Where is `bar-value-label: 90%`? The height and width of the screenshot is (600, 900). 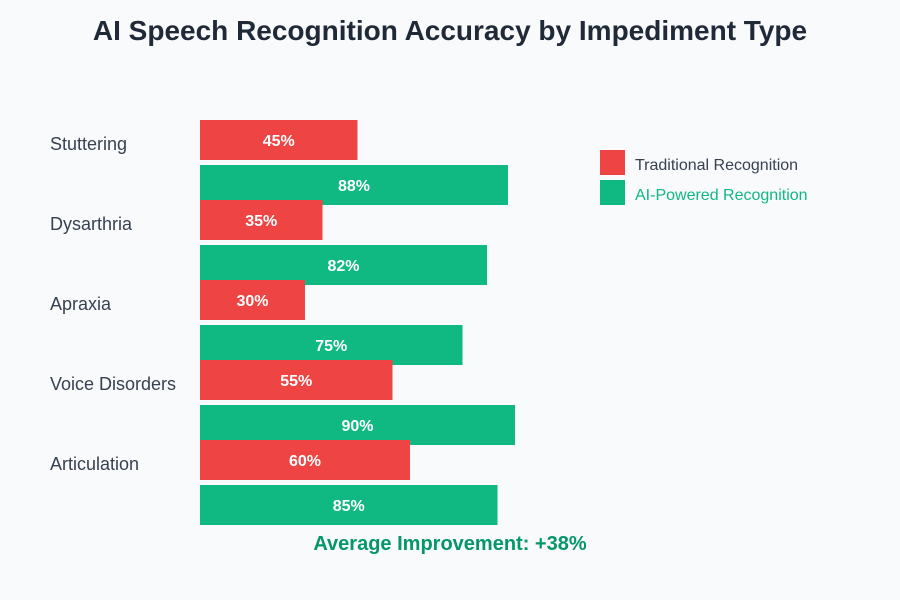
bar-value-label: 90% is located at coordinates (357, 426).